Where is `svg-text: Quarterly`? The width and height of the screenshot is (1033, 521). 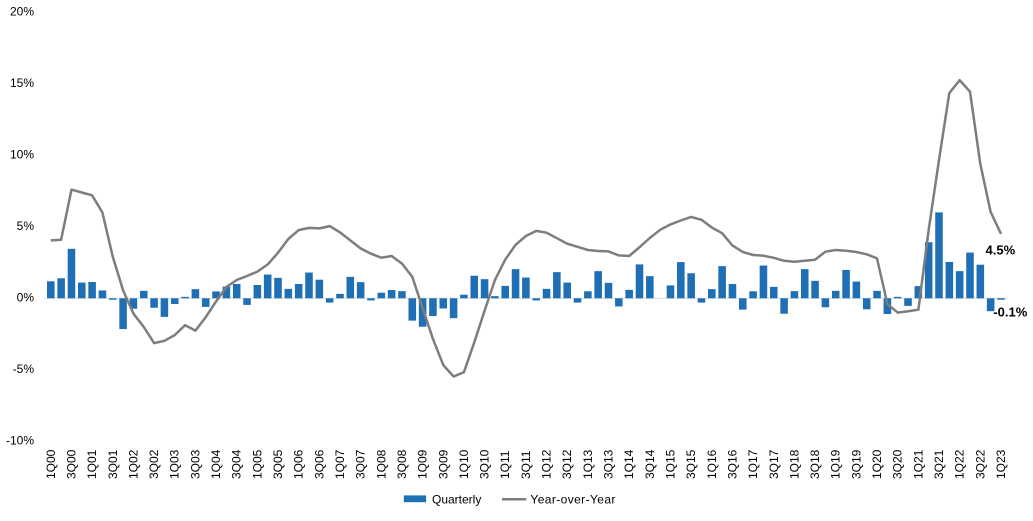
svg-text: Quarterly is located at coordinates (456, 499).